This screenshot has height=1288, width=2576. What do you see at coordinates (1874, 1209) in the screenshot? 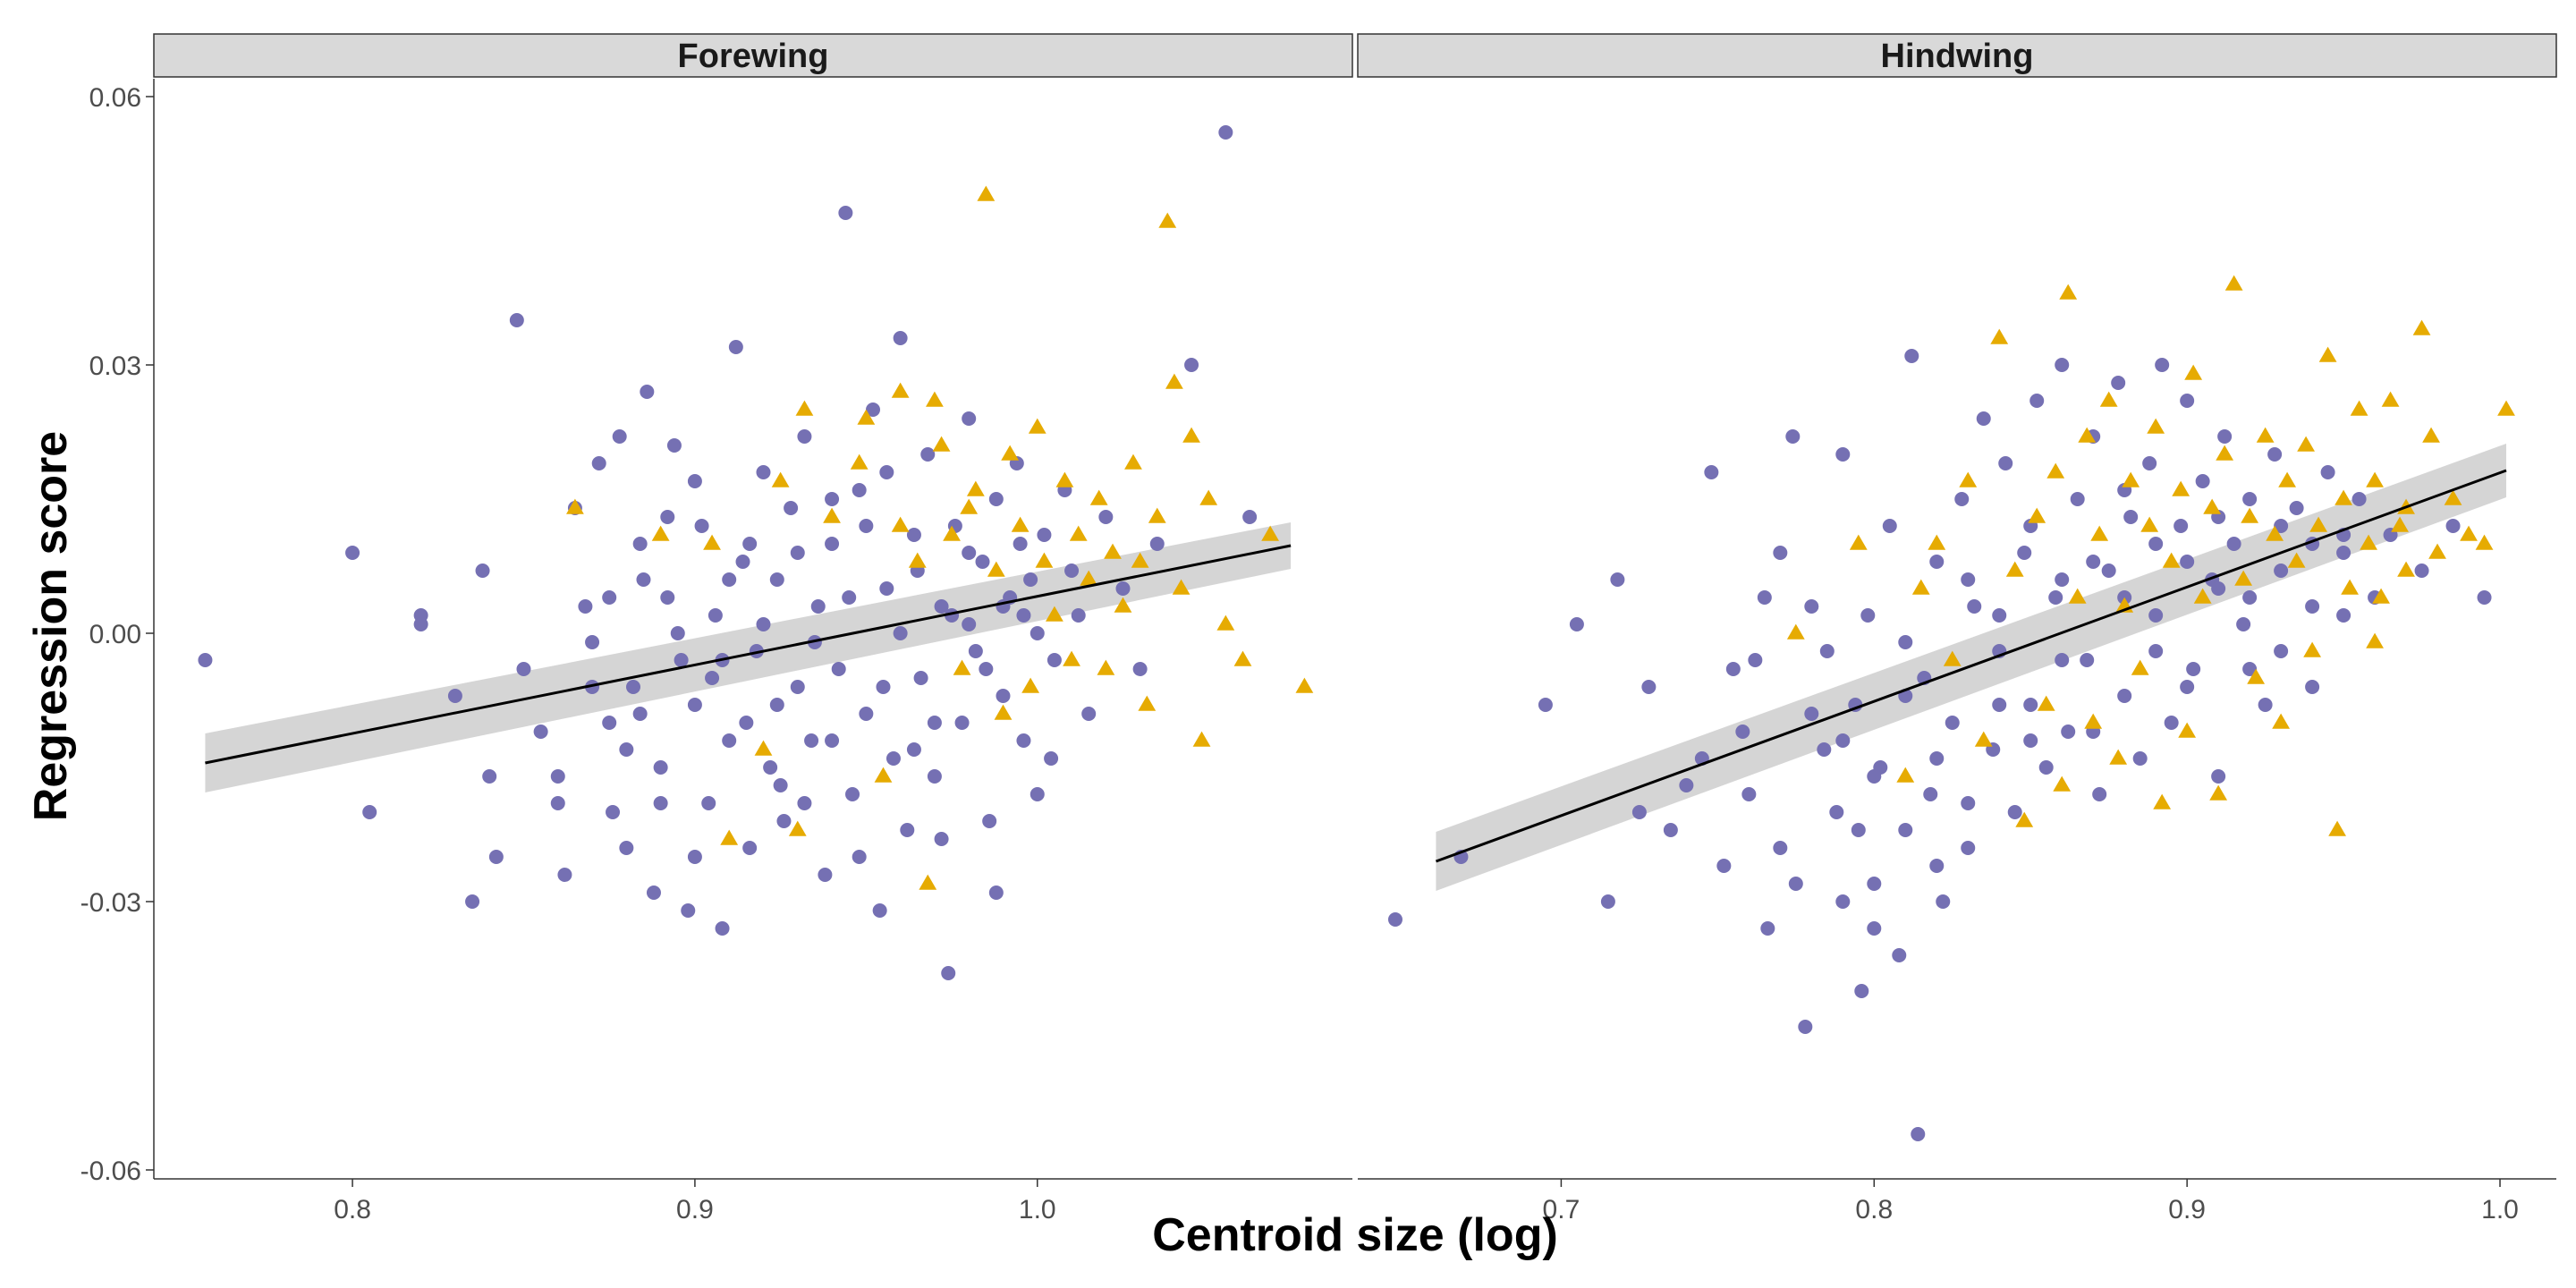
I see `x-tick-label: 0.8` at bounding box center [1874, 1209].